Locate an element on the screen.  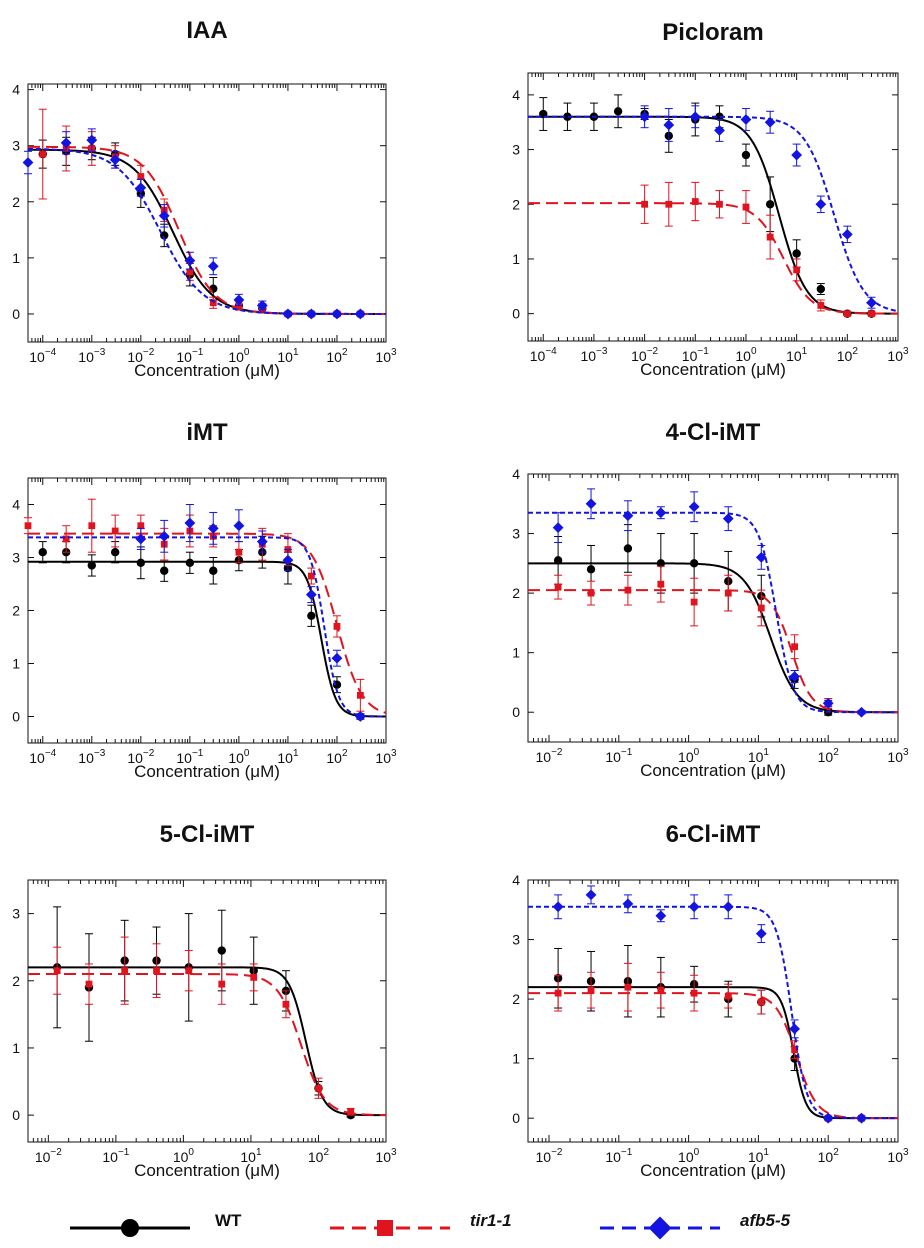
plot-frame is located at coordinates (207, 1011).